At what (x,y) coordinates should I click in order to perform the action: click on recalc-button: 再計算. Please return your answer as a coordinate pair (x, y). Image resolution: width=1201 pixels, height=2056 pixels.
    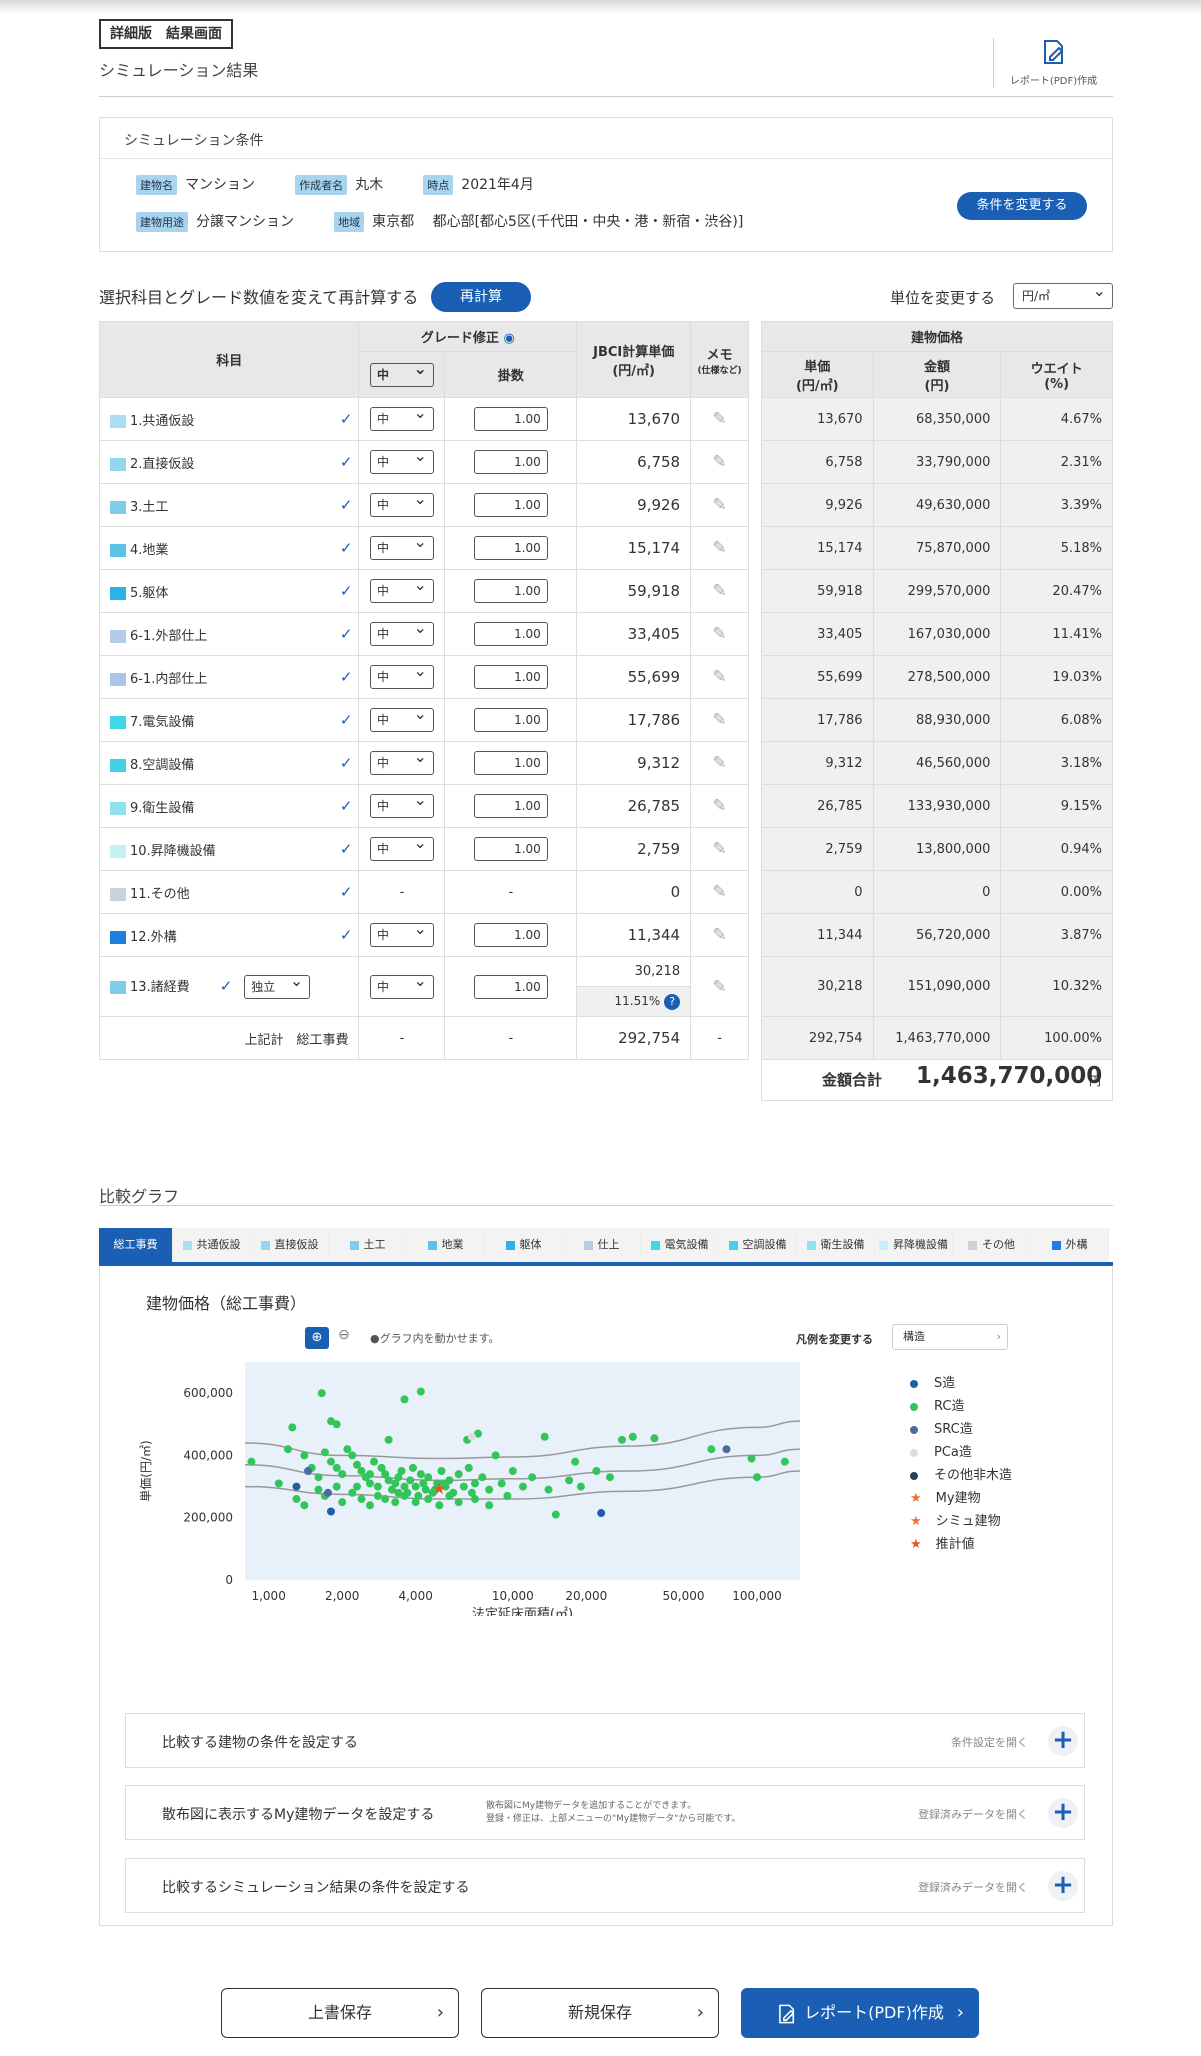
    Looking at the image, I should click on (481, 297).